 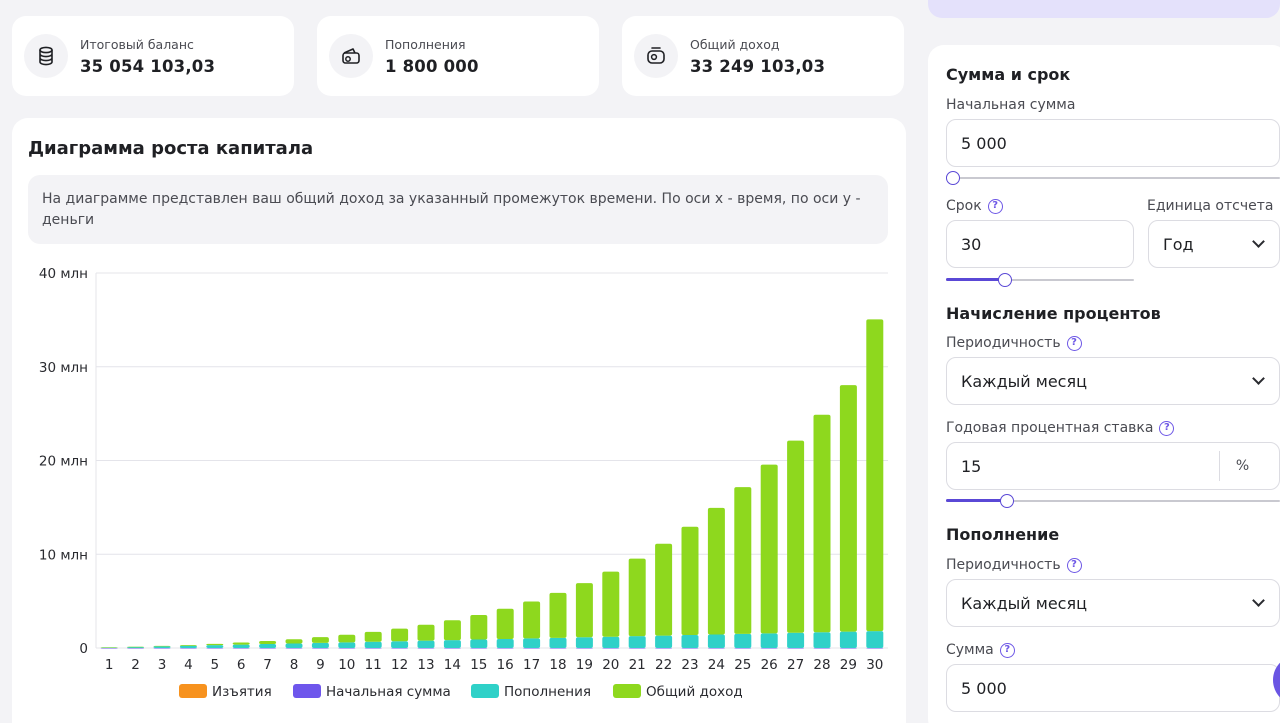 What do you see at coordinates (1113, 381) in the screenshot?
I see `interest-periodicity-select: Каждый месяц` at bounding box center [1113, 381].